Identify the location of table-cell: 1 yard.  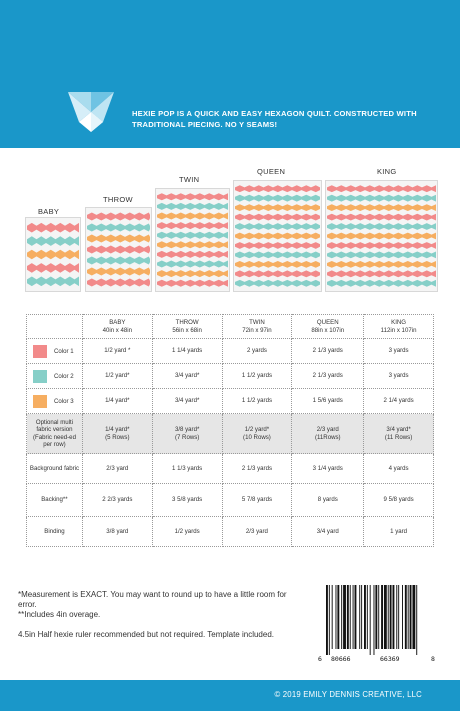
(398, 531).